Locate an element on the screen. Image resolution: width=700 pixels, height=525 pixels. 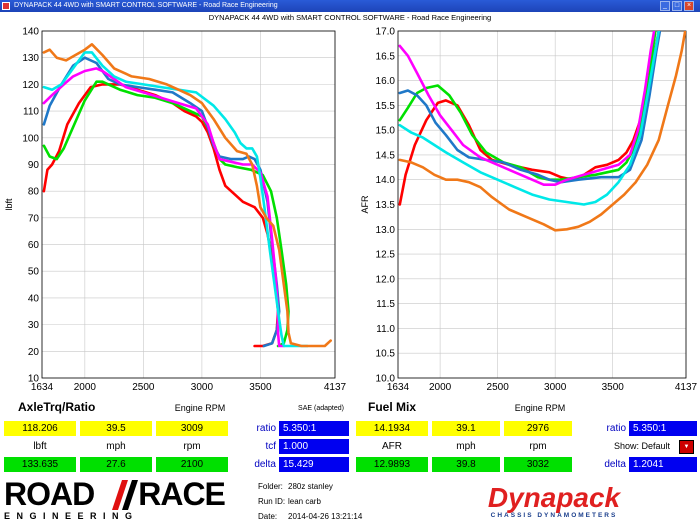
right-delta-value: 1.2041 is located at coordinates (663, 464).